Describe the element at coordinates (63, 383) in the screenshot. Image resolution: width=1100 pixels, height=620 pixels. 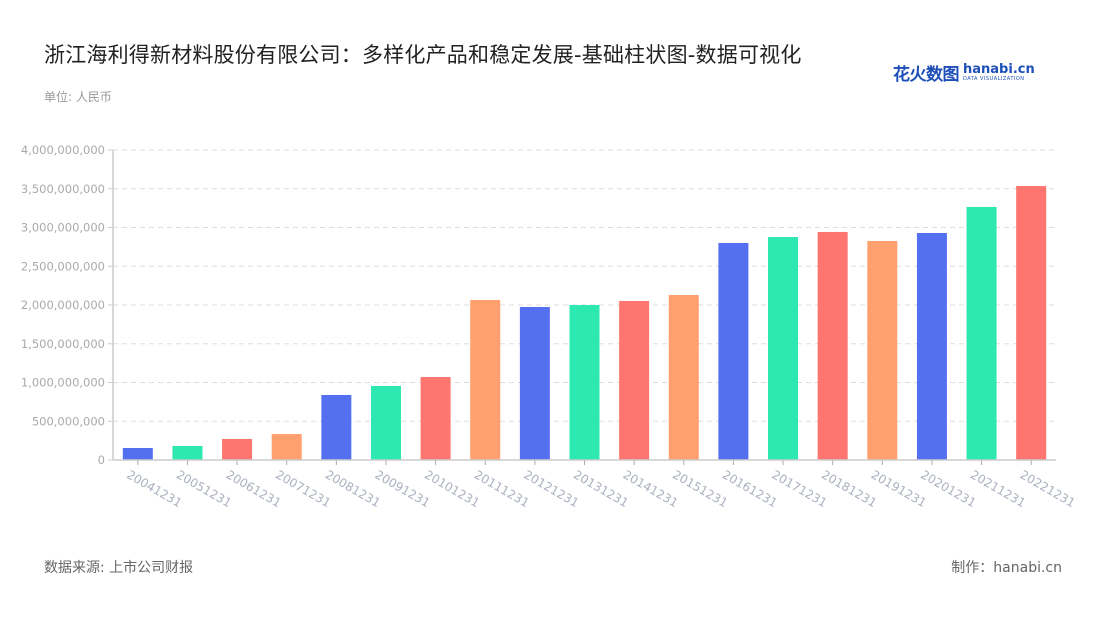
I see `y-tick-label: 1,000,000,000` at that location.